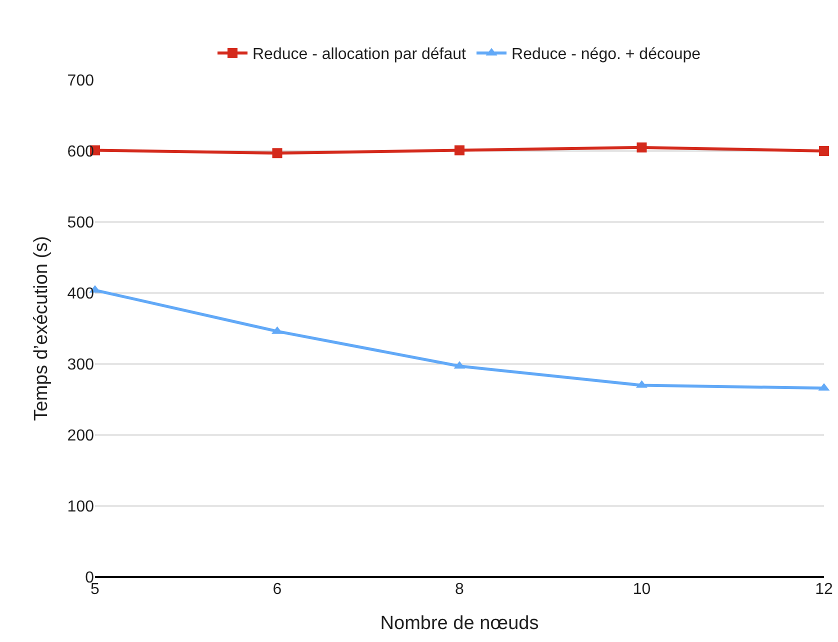  Describe the element at coordinates (606, 55) in the screenshot. I see `legend-label: Reduce - négo. + découpe` at that location.